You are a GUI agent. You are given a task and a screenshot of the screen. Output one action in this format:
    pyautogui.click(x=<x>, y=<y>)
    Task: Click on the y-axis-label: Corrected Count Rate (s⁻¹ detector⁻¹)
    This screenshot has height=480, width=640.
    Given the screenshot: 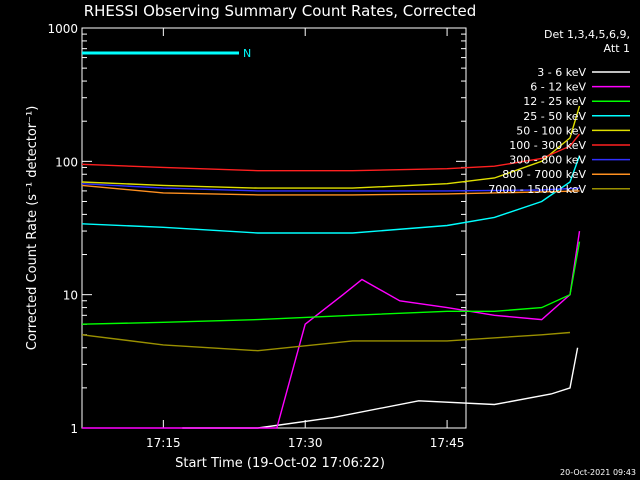 What is the action you would take?
    pyautogui.click(x=32, y=228)
    